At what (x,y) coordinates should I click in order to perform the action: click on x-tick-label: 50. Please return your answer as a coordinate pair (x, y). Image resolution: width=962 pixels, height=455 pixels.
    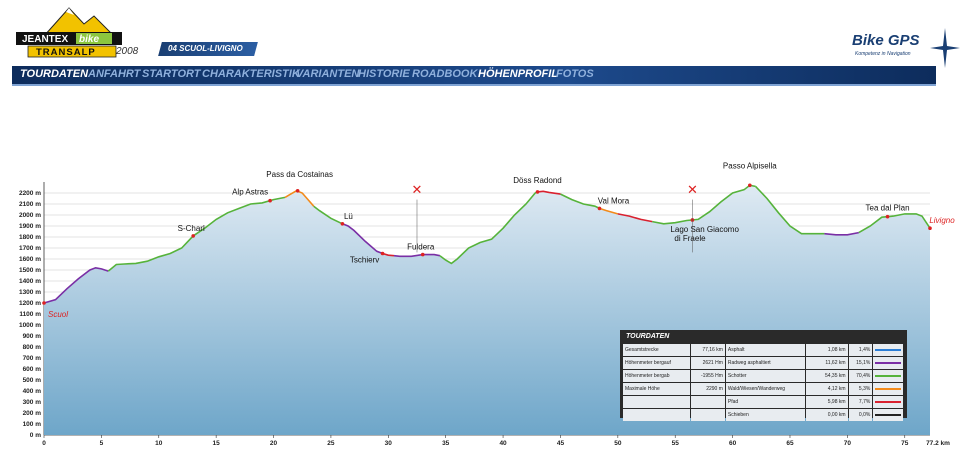
    Looking at the image, I should click on (618, 443).